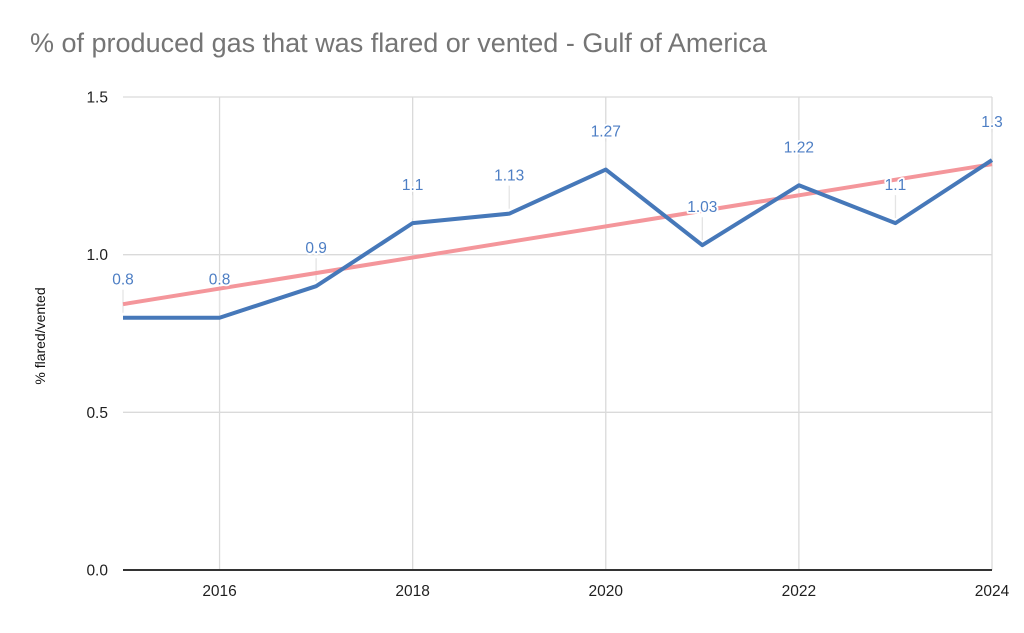 This screenshot has height=633, width=1024. I want to click on data-label: 1.3, so click(992, 122).